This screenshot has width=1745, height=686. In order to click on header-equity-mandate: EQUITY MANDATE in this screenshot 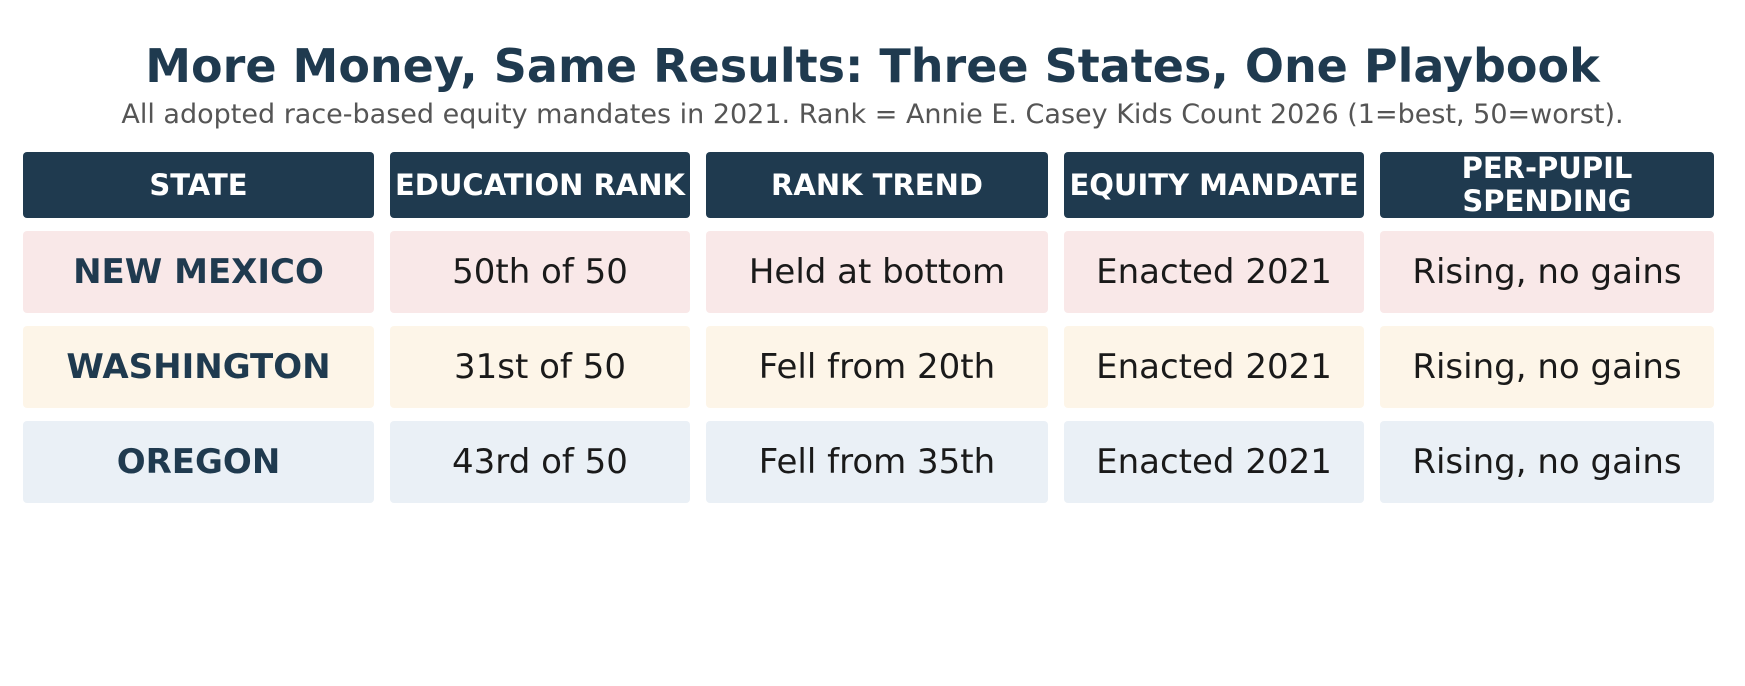, I will do `click(1214, 185)`.